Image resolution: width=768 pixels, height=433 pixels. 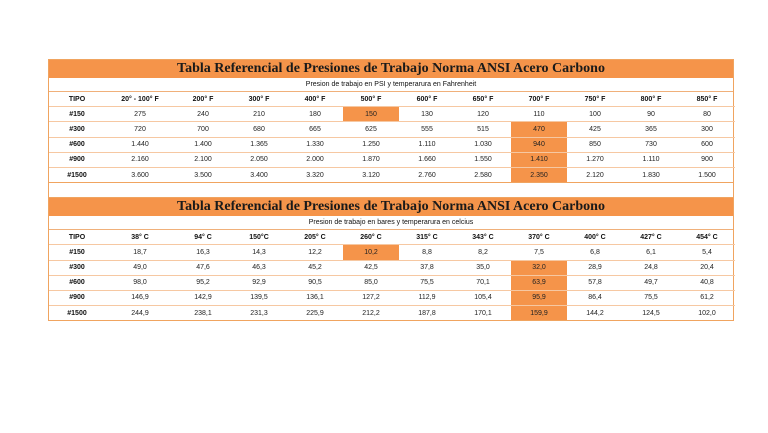 What do you see at coordinates (595, 313) in the screenshot?
I see `pressure-cell: 144,2` at bounding box center [595, 313].